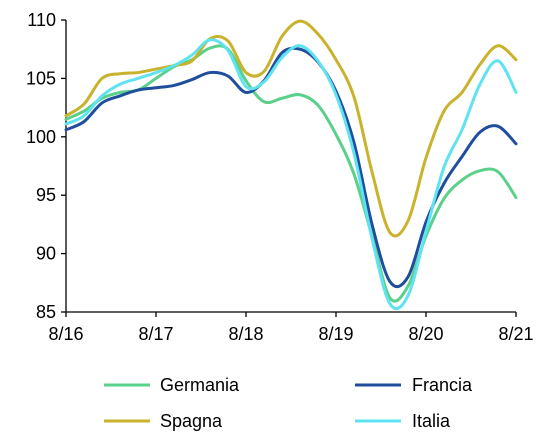 The image size is (536, 432). What do you see at coordinates (41, 78) in the screenshot?
I see `y-tick-label: 105` at bounding box center [41, 78].